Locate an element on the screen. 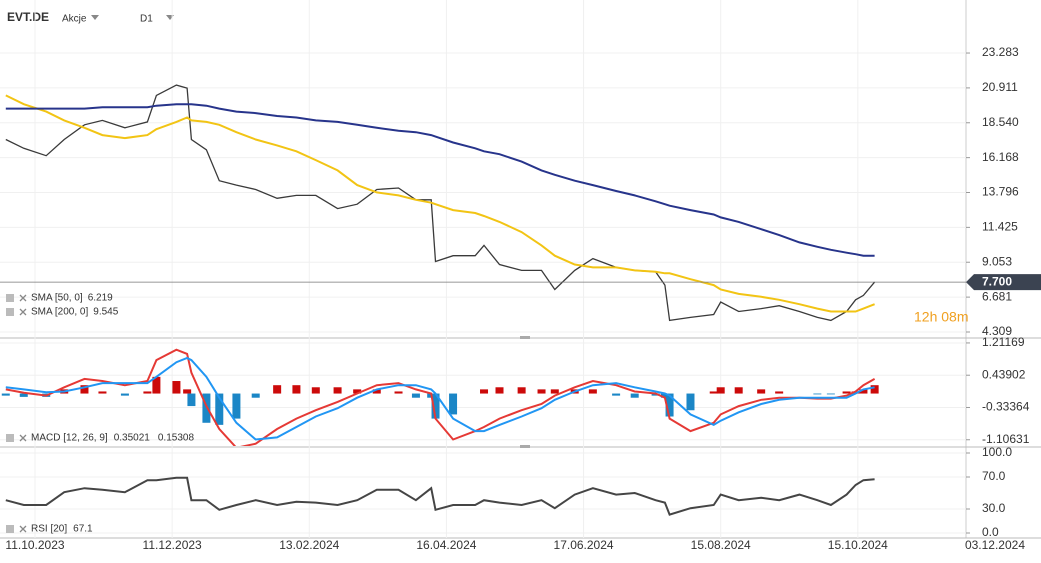 The width and height of the screenshot is (1041, 563). y-tick-label: 16.168 is located at coordinates (1000, 157).